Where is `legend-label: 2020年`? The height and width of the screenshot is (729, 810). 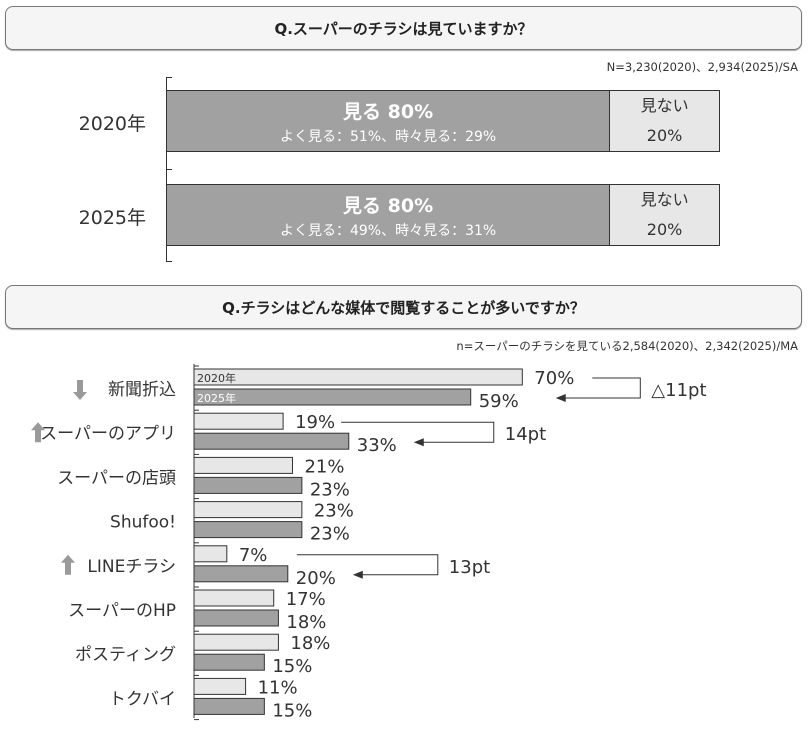 legend-label: 2020年 is located at coordinates (216, 378).